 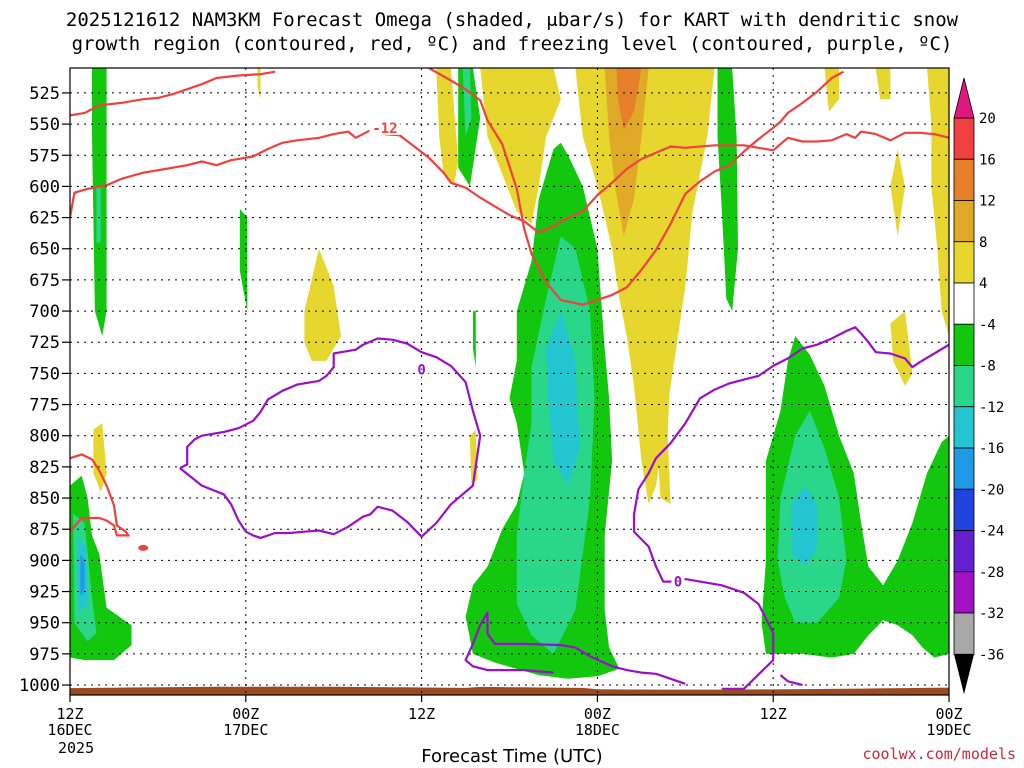 I want to click on colorbar-label-0: 20, so click(x=987, y=119).